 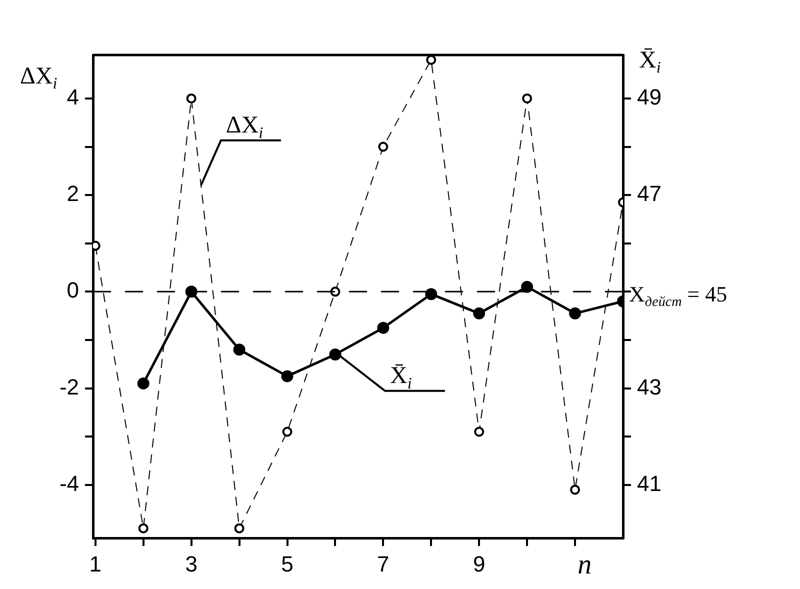 What do you see at coordinates (649, 387) in the screenshot?
I see `y2-tick-label: 43` at bounding box center [649, 387].